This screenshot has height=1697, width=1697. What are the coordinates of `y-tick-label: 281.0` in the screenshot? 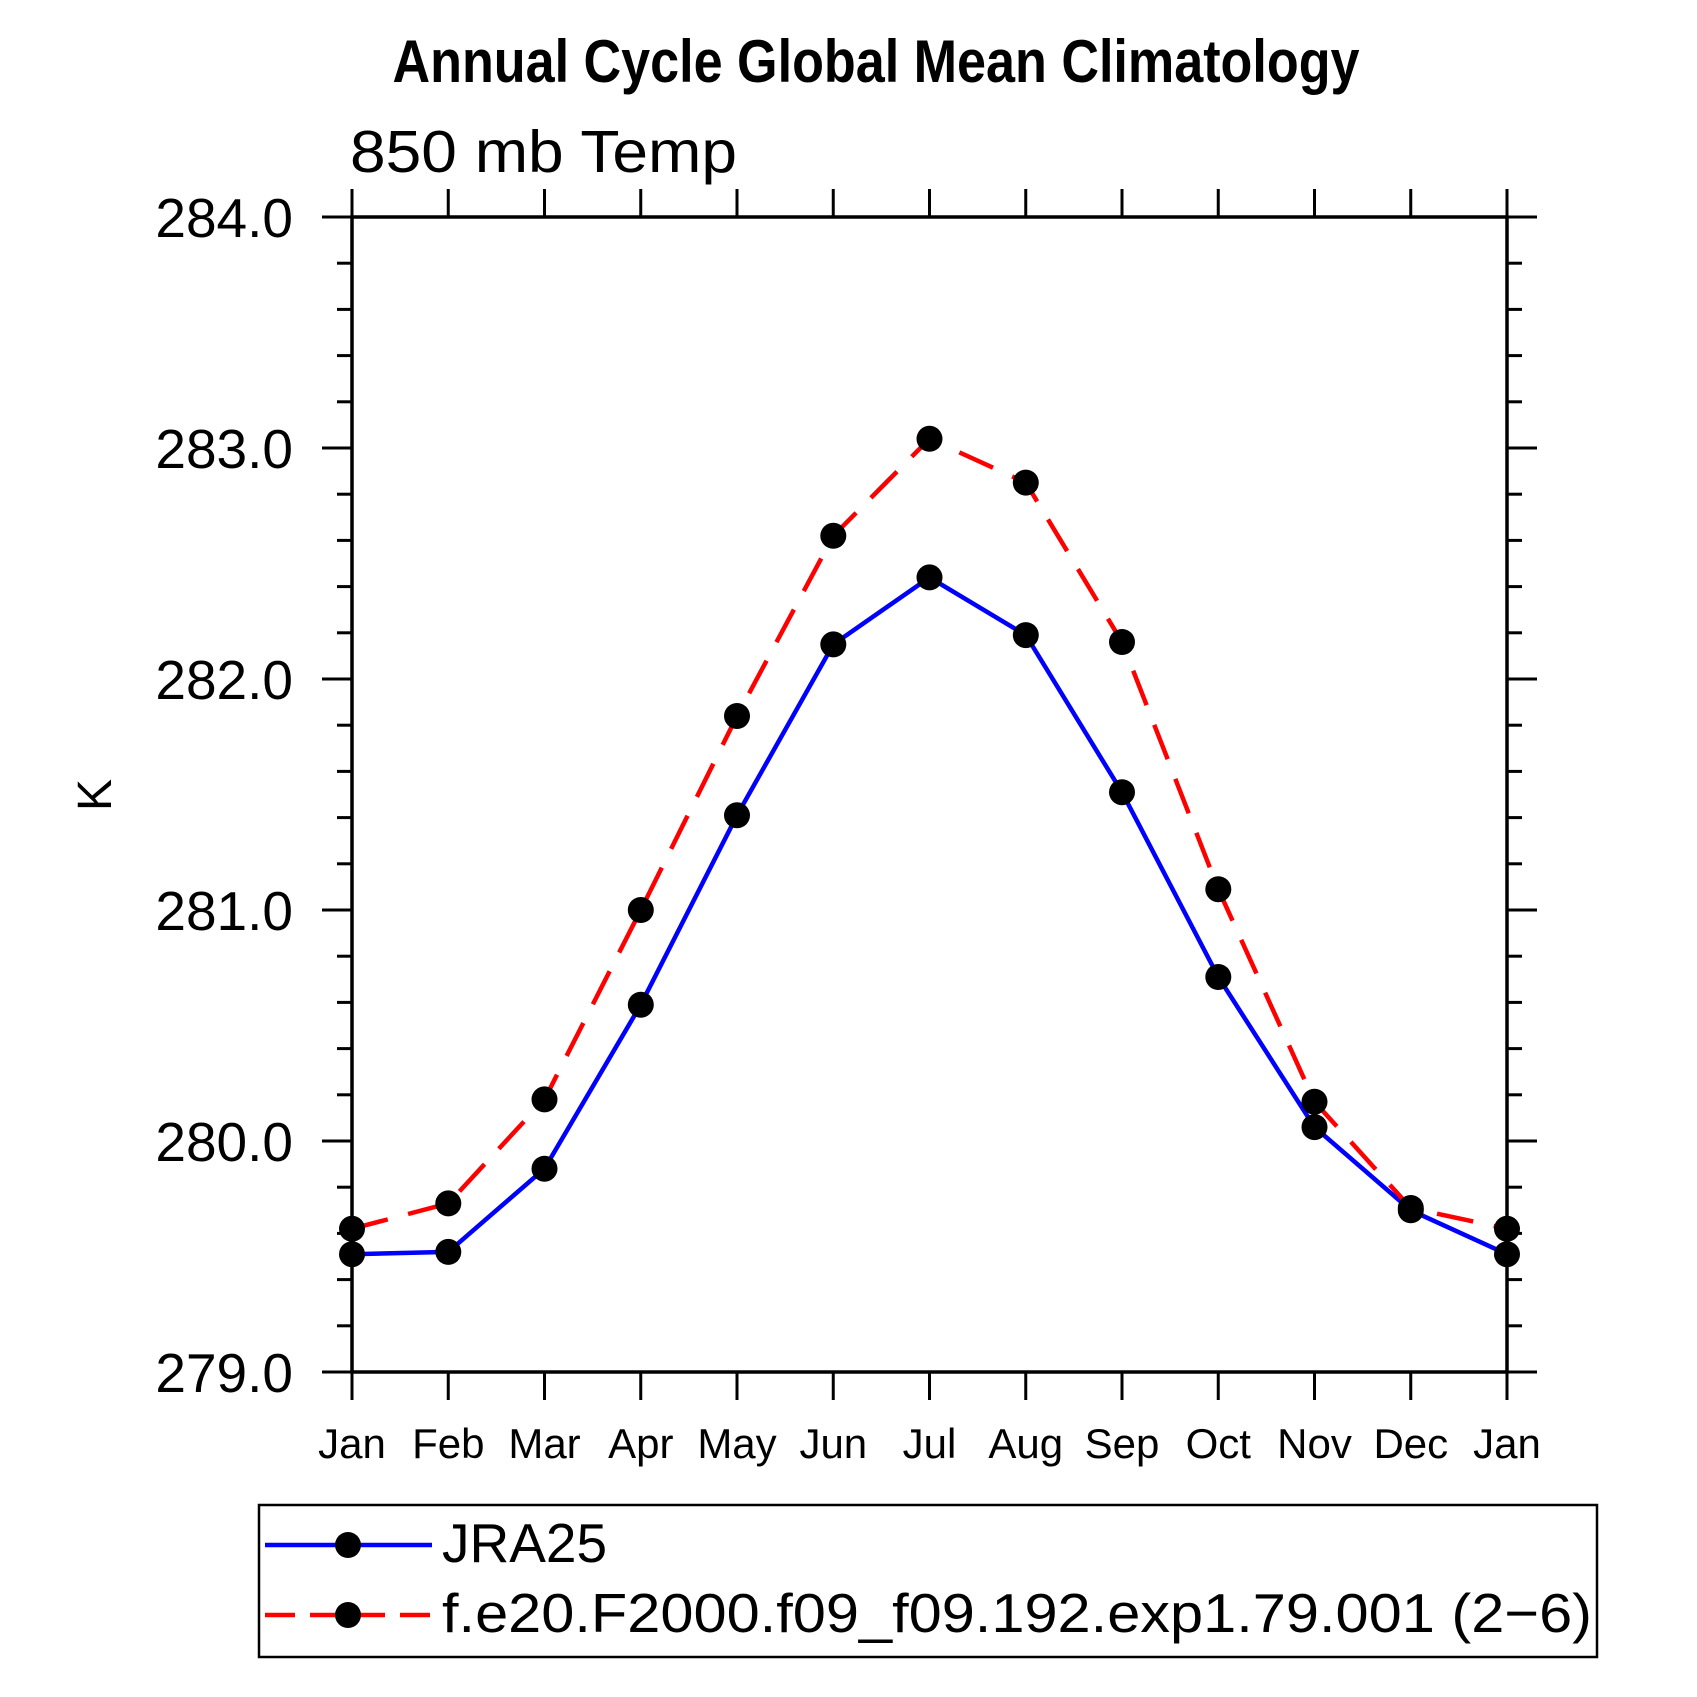 It's located at (224, 911).